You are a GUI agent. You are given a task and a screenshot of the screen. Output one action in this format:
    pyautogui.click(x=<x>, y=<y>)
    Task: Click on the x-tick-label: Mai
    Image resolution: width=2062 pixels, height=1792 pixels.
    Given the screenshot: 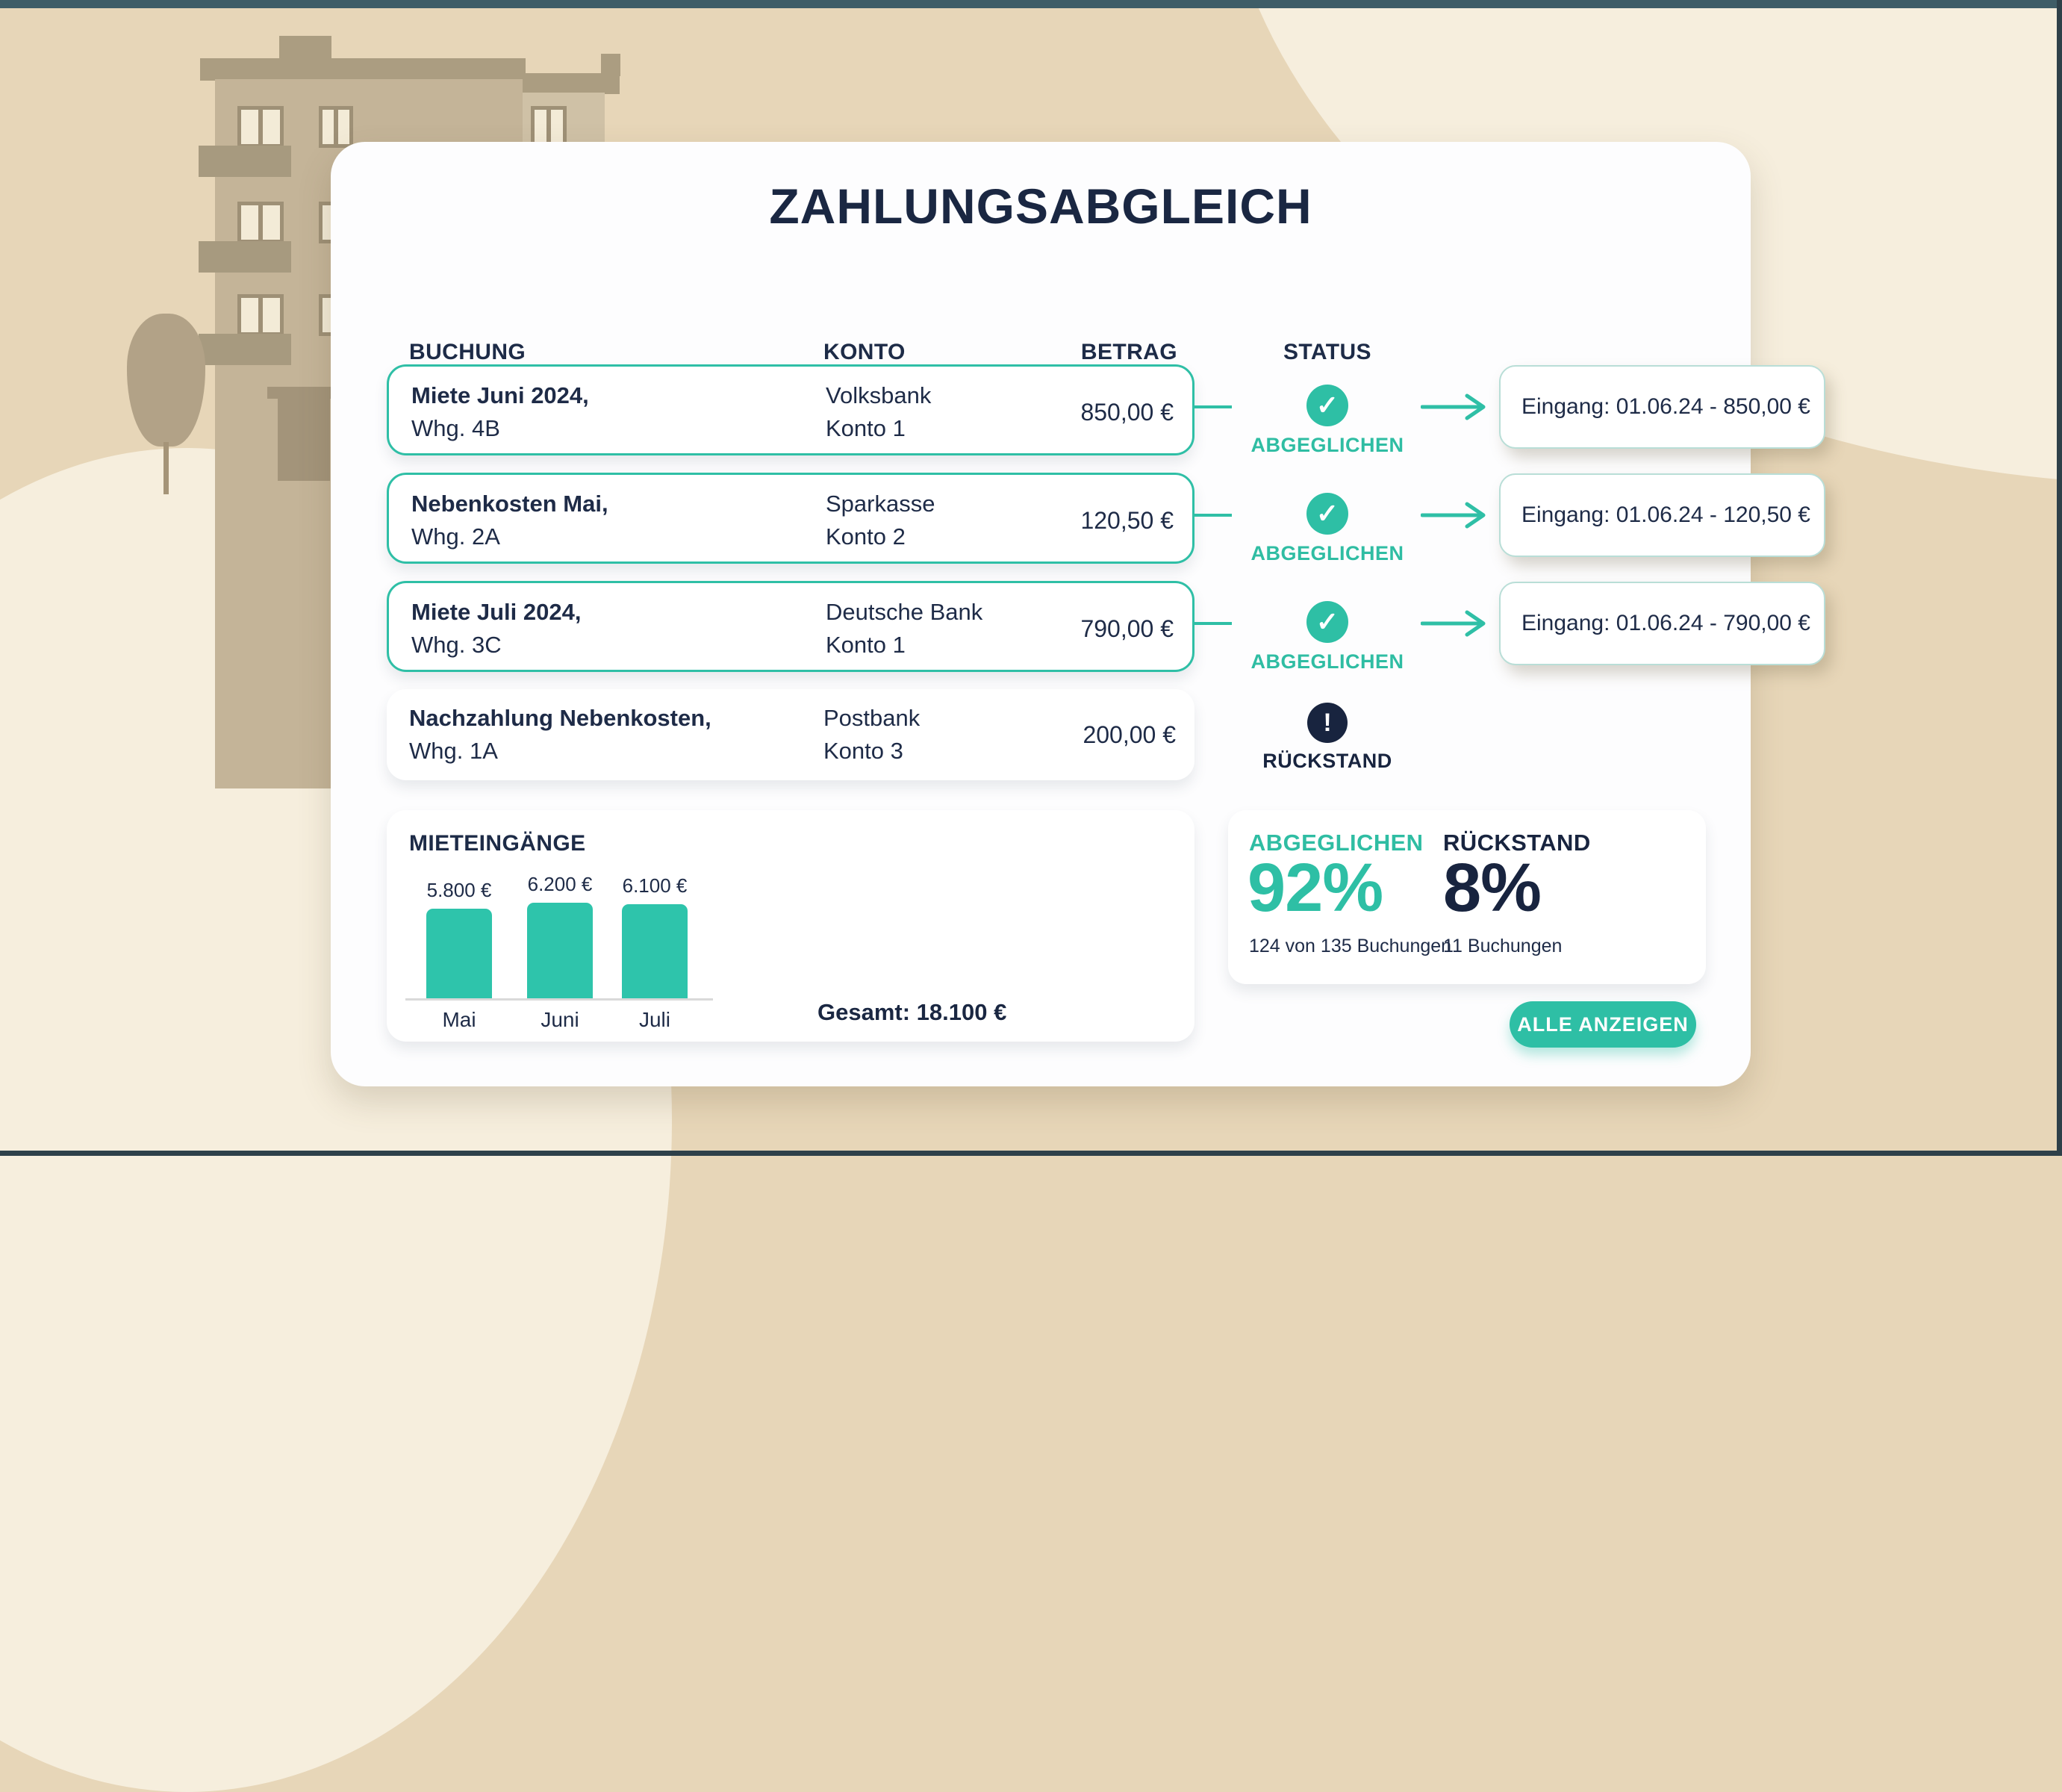 What is the action you would take?
    pyautogui.click(x=459, y=1019)
    